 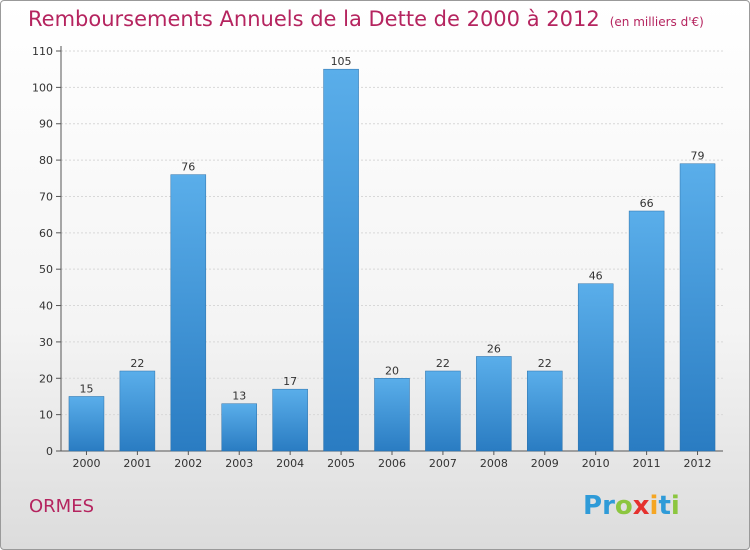 What do you see at coordinates (494, 463) in the screenshot?
I see `x-tick-label: 2008` at bounding box center [494, 463].